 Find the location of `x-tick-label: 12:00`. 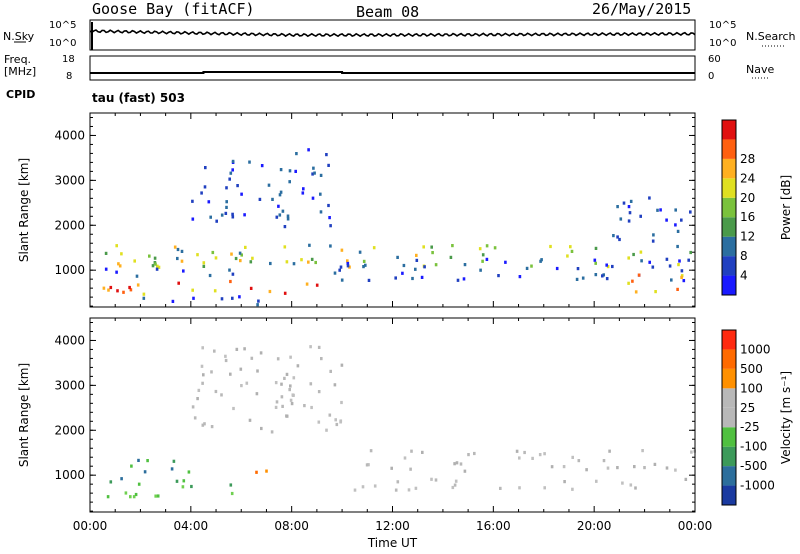

x-tick-label: 12:00 is located at coordinates (392, 526).